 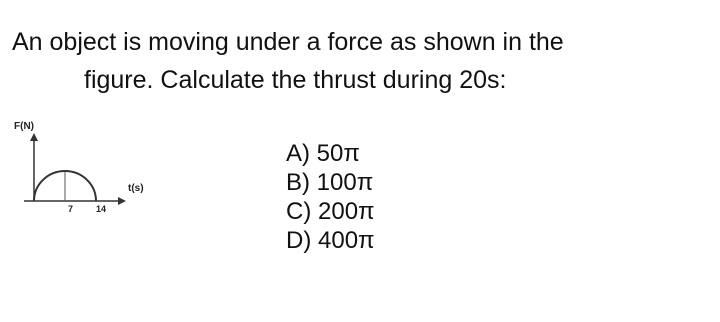 What do you see at coordinates (330, 182) in the screenshot?
I see `option: B) 100π` at bounding box center [330, 182].